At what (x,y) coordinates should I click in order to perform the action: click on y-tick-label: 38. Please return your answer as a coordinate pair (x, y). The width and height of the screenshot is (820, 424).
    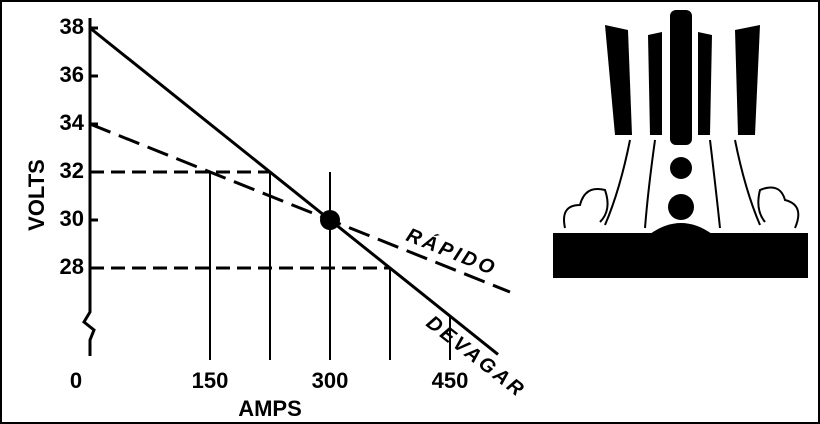
    Looking at the image, I should click on (72, 26).